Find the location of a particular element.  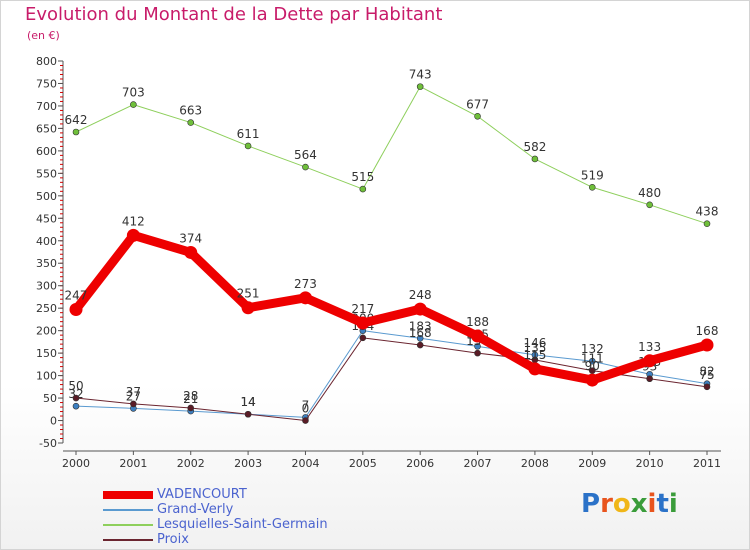

legend-label: Lesquielles-Saint-Germain is located at coordinates (242, 524).